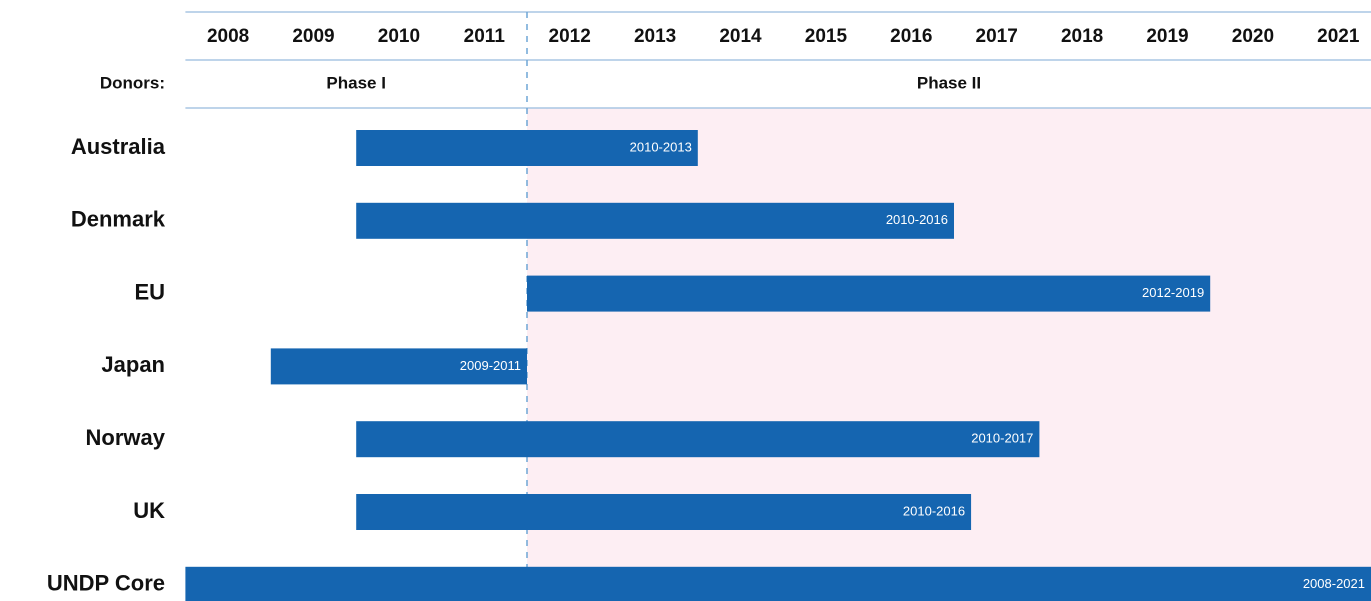 Image resolution: width=1371 pixels, height=601 pixels. Describe the element at coordinates (132, 82) in the screenshot. I see `row-header: Donors:` at that location.